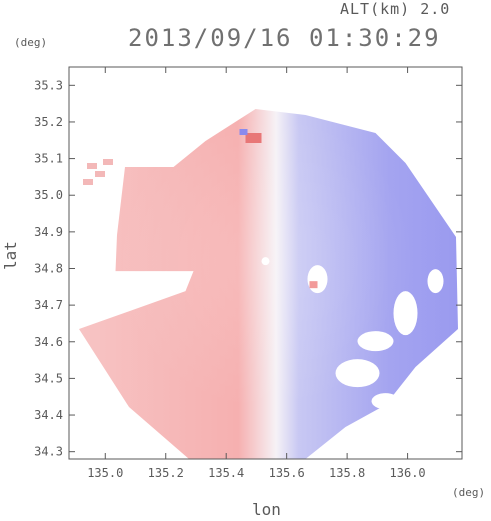  Describe the element at coordinates (105, 473) in the screenshot. I see `x-tick-label: 135.0` at that location.